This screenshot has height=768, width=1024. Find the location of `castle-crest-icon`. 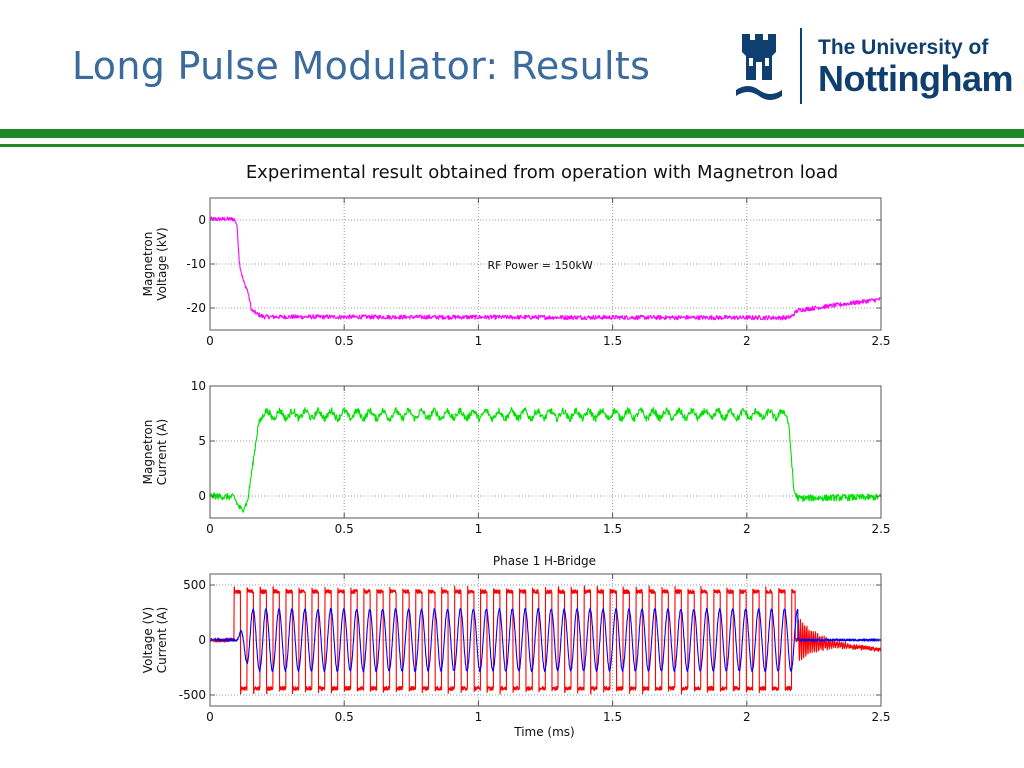

castle-crest-icon is located at coordinates (759, 67).